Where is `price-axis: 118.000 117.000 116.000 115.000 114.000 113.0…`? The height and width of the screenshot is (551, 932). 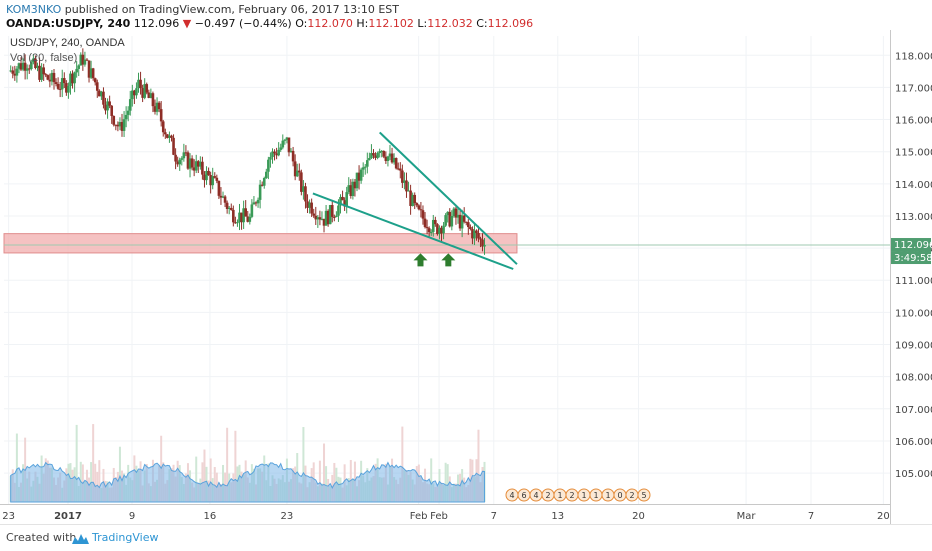
price-axis: 118.000 117.000 116.000 115.000 114.000 113.0… is located at coordinates (913, 265).